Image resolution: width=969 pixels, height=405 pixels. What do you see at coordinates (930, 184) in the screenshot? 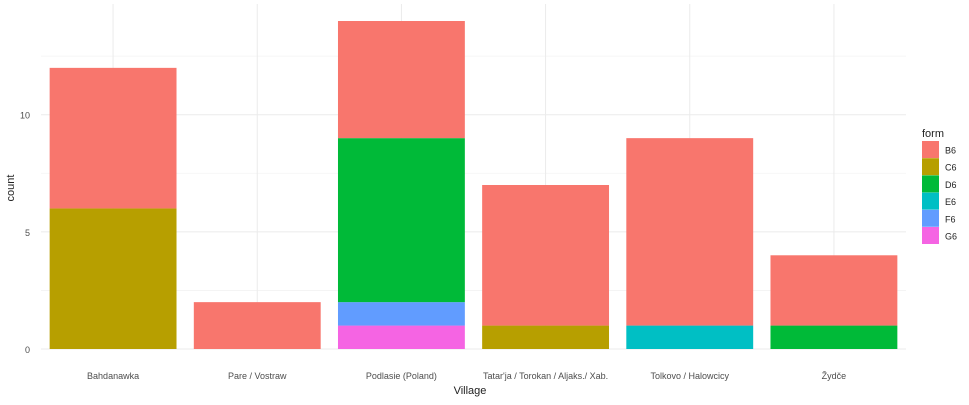
I see `legend-swatch-d6` at bounding box center [930, 184].